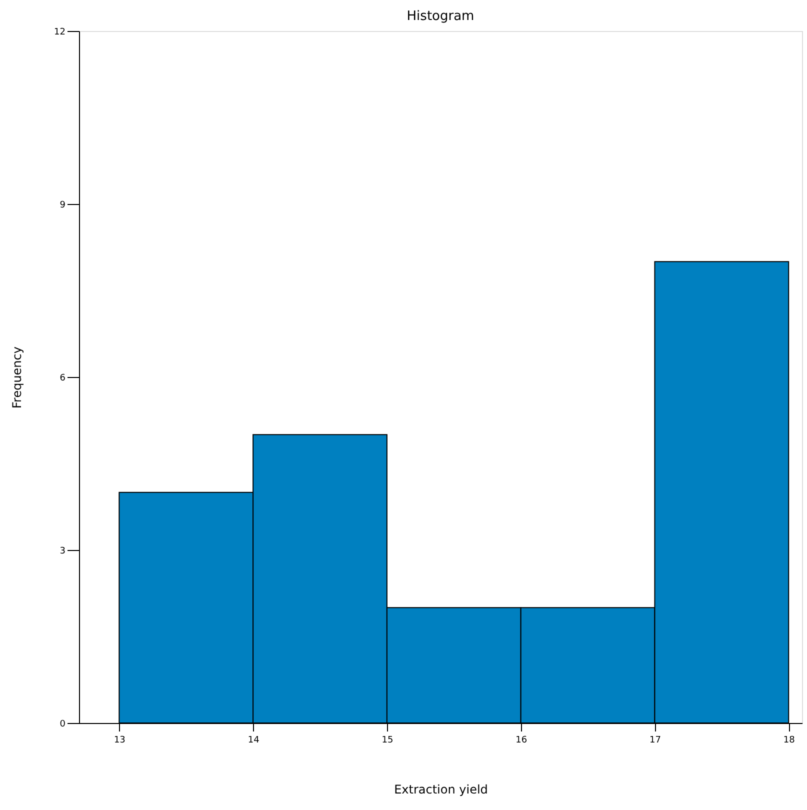  Describe the element at coordinates (120, 741) in the screenshot. I see `x-tick-label: 13` at that location.